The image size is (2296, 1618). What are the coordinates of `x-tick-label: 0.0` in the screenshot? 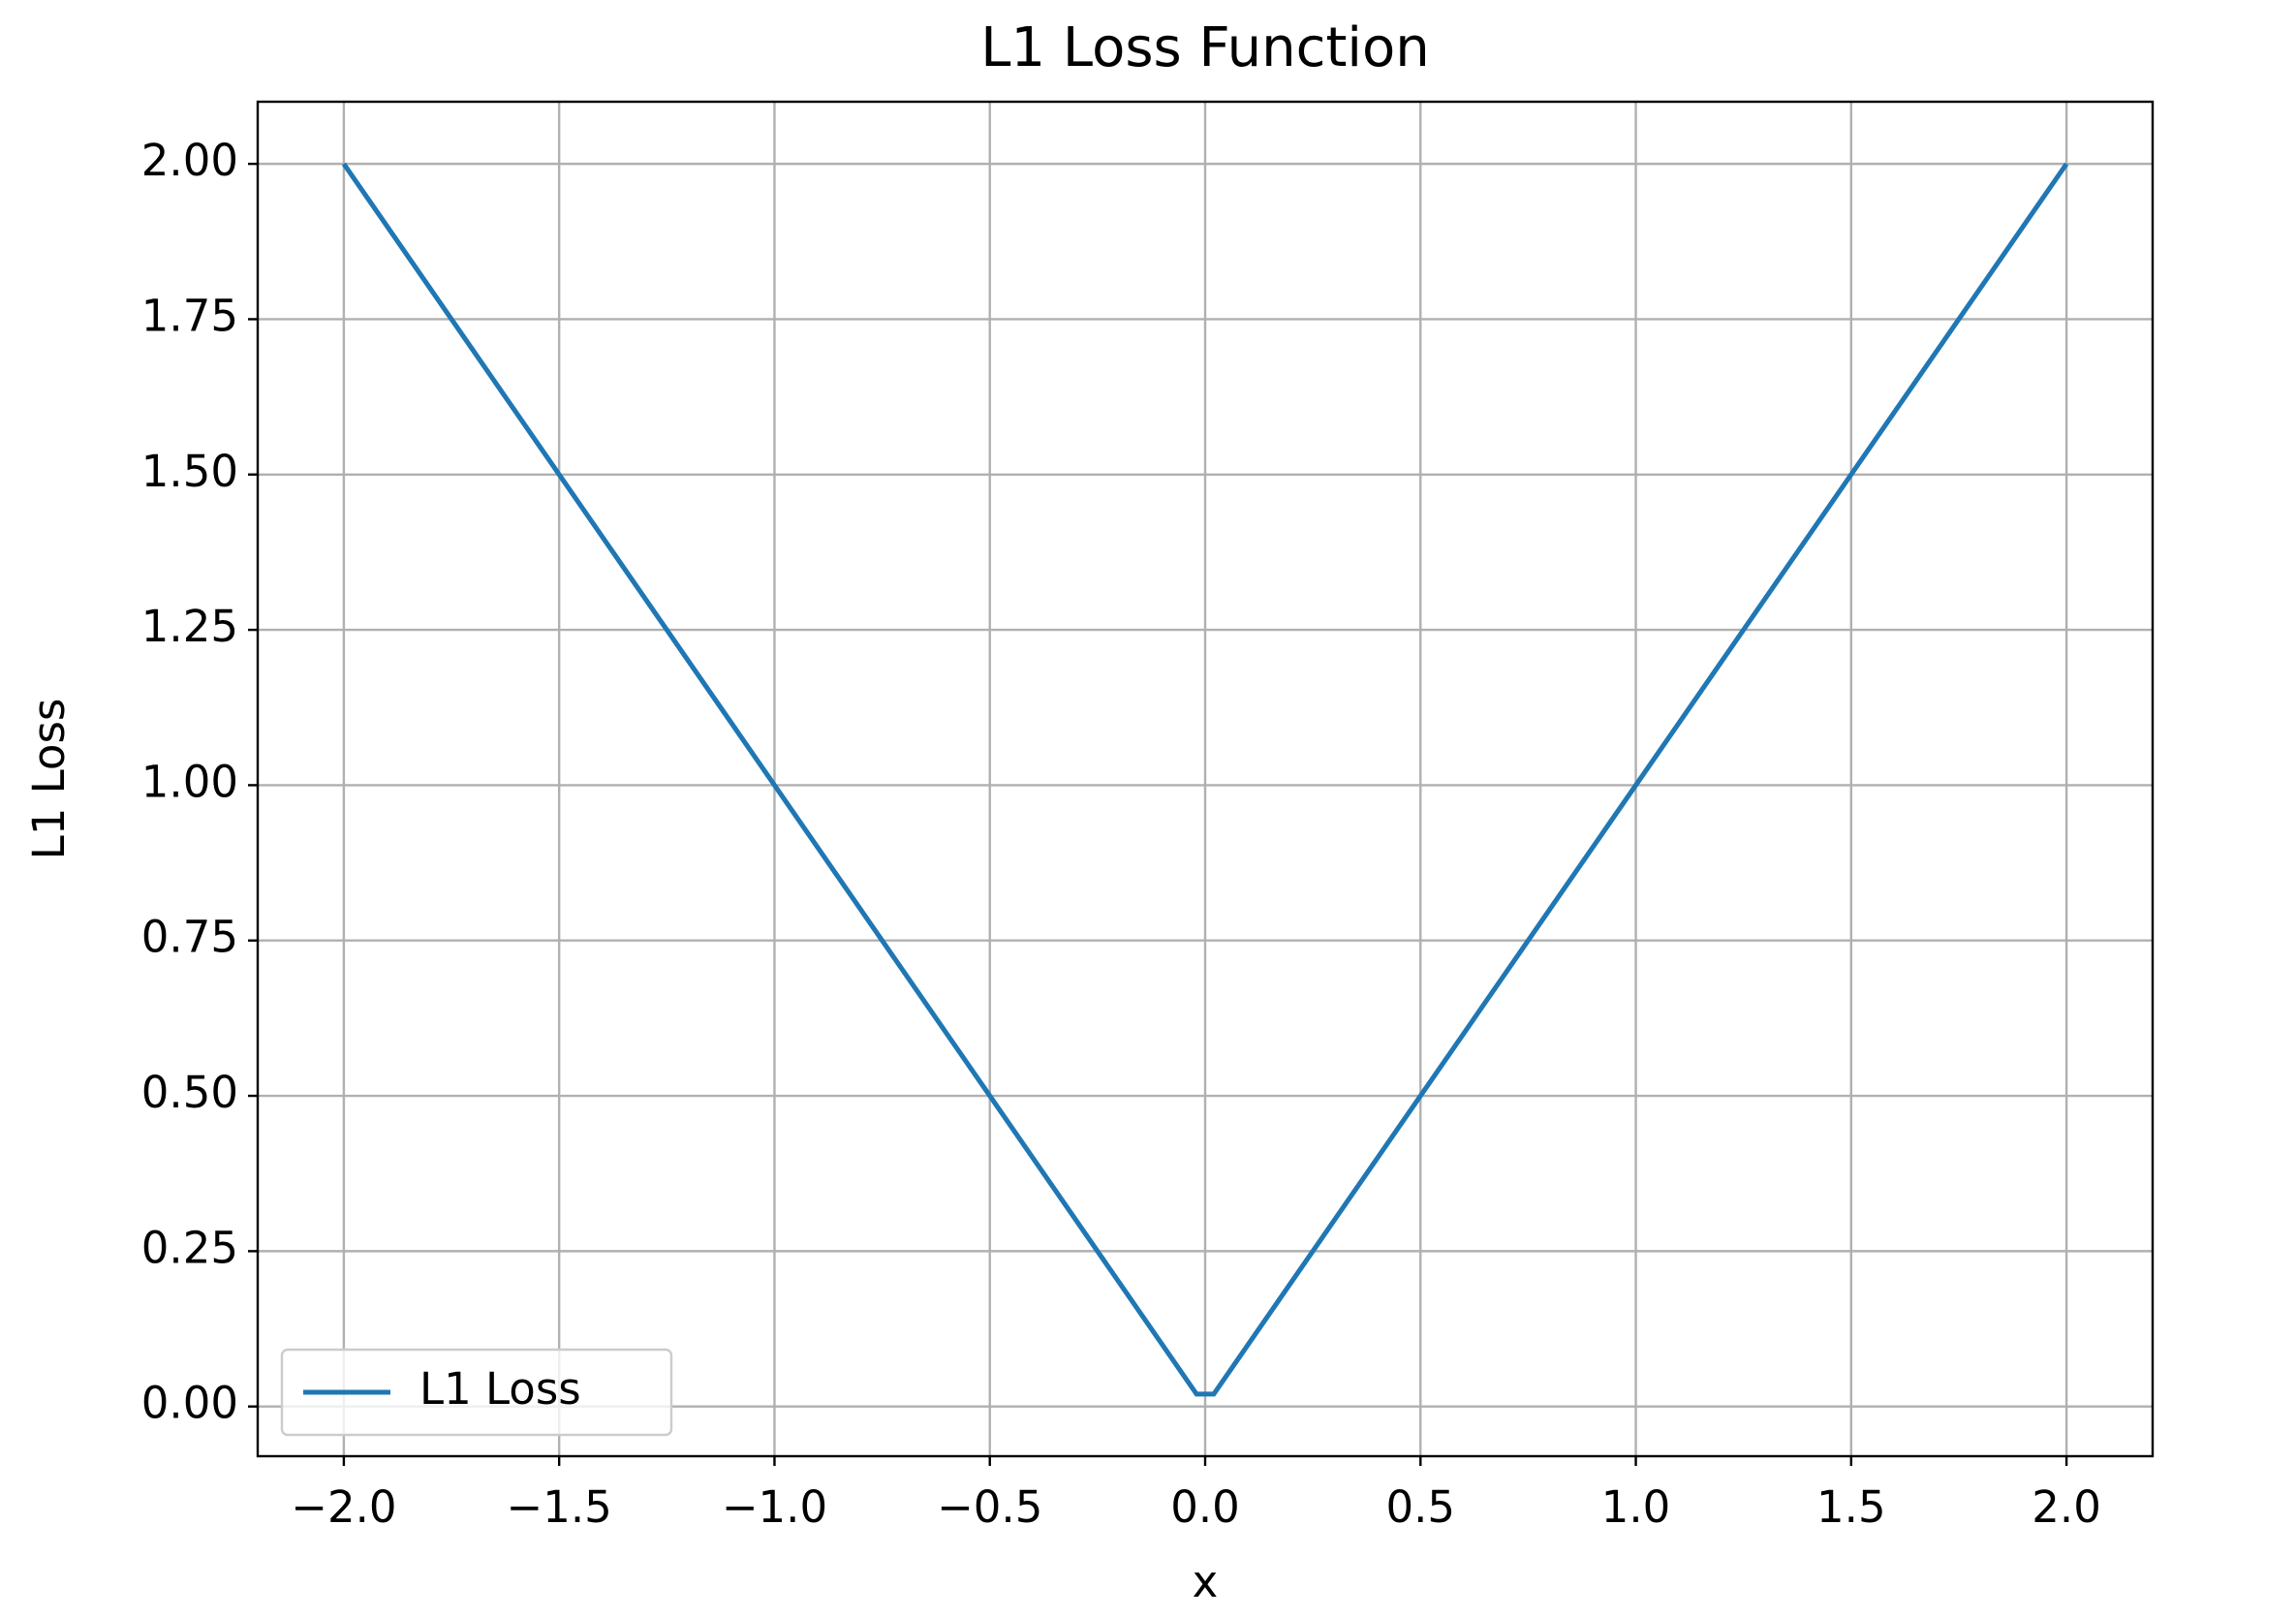 It's located at (1205, 1507).